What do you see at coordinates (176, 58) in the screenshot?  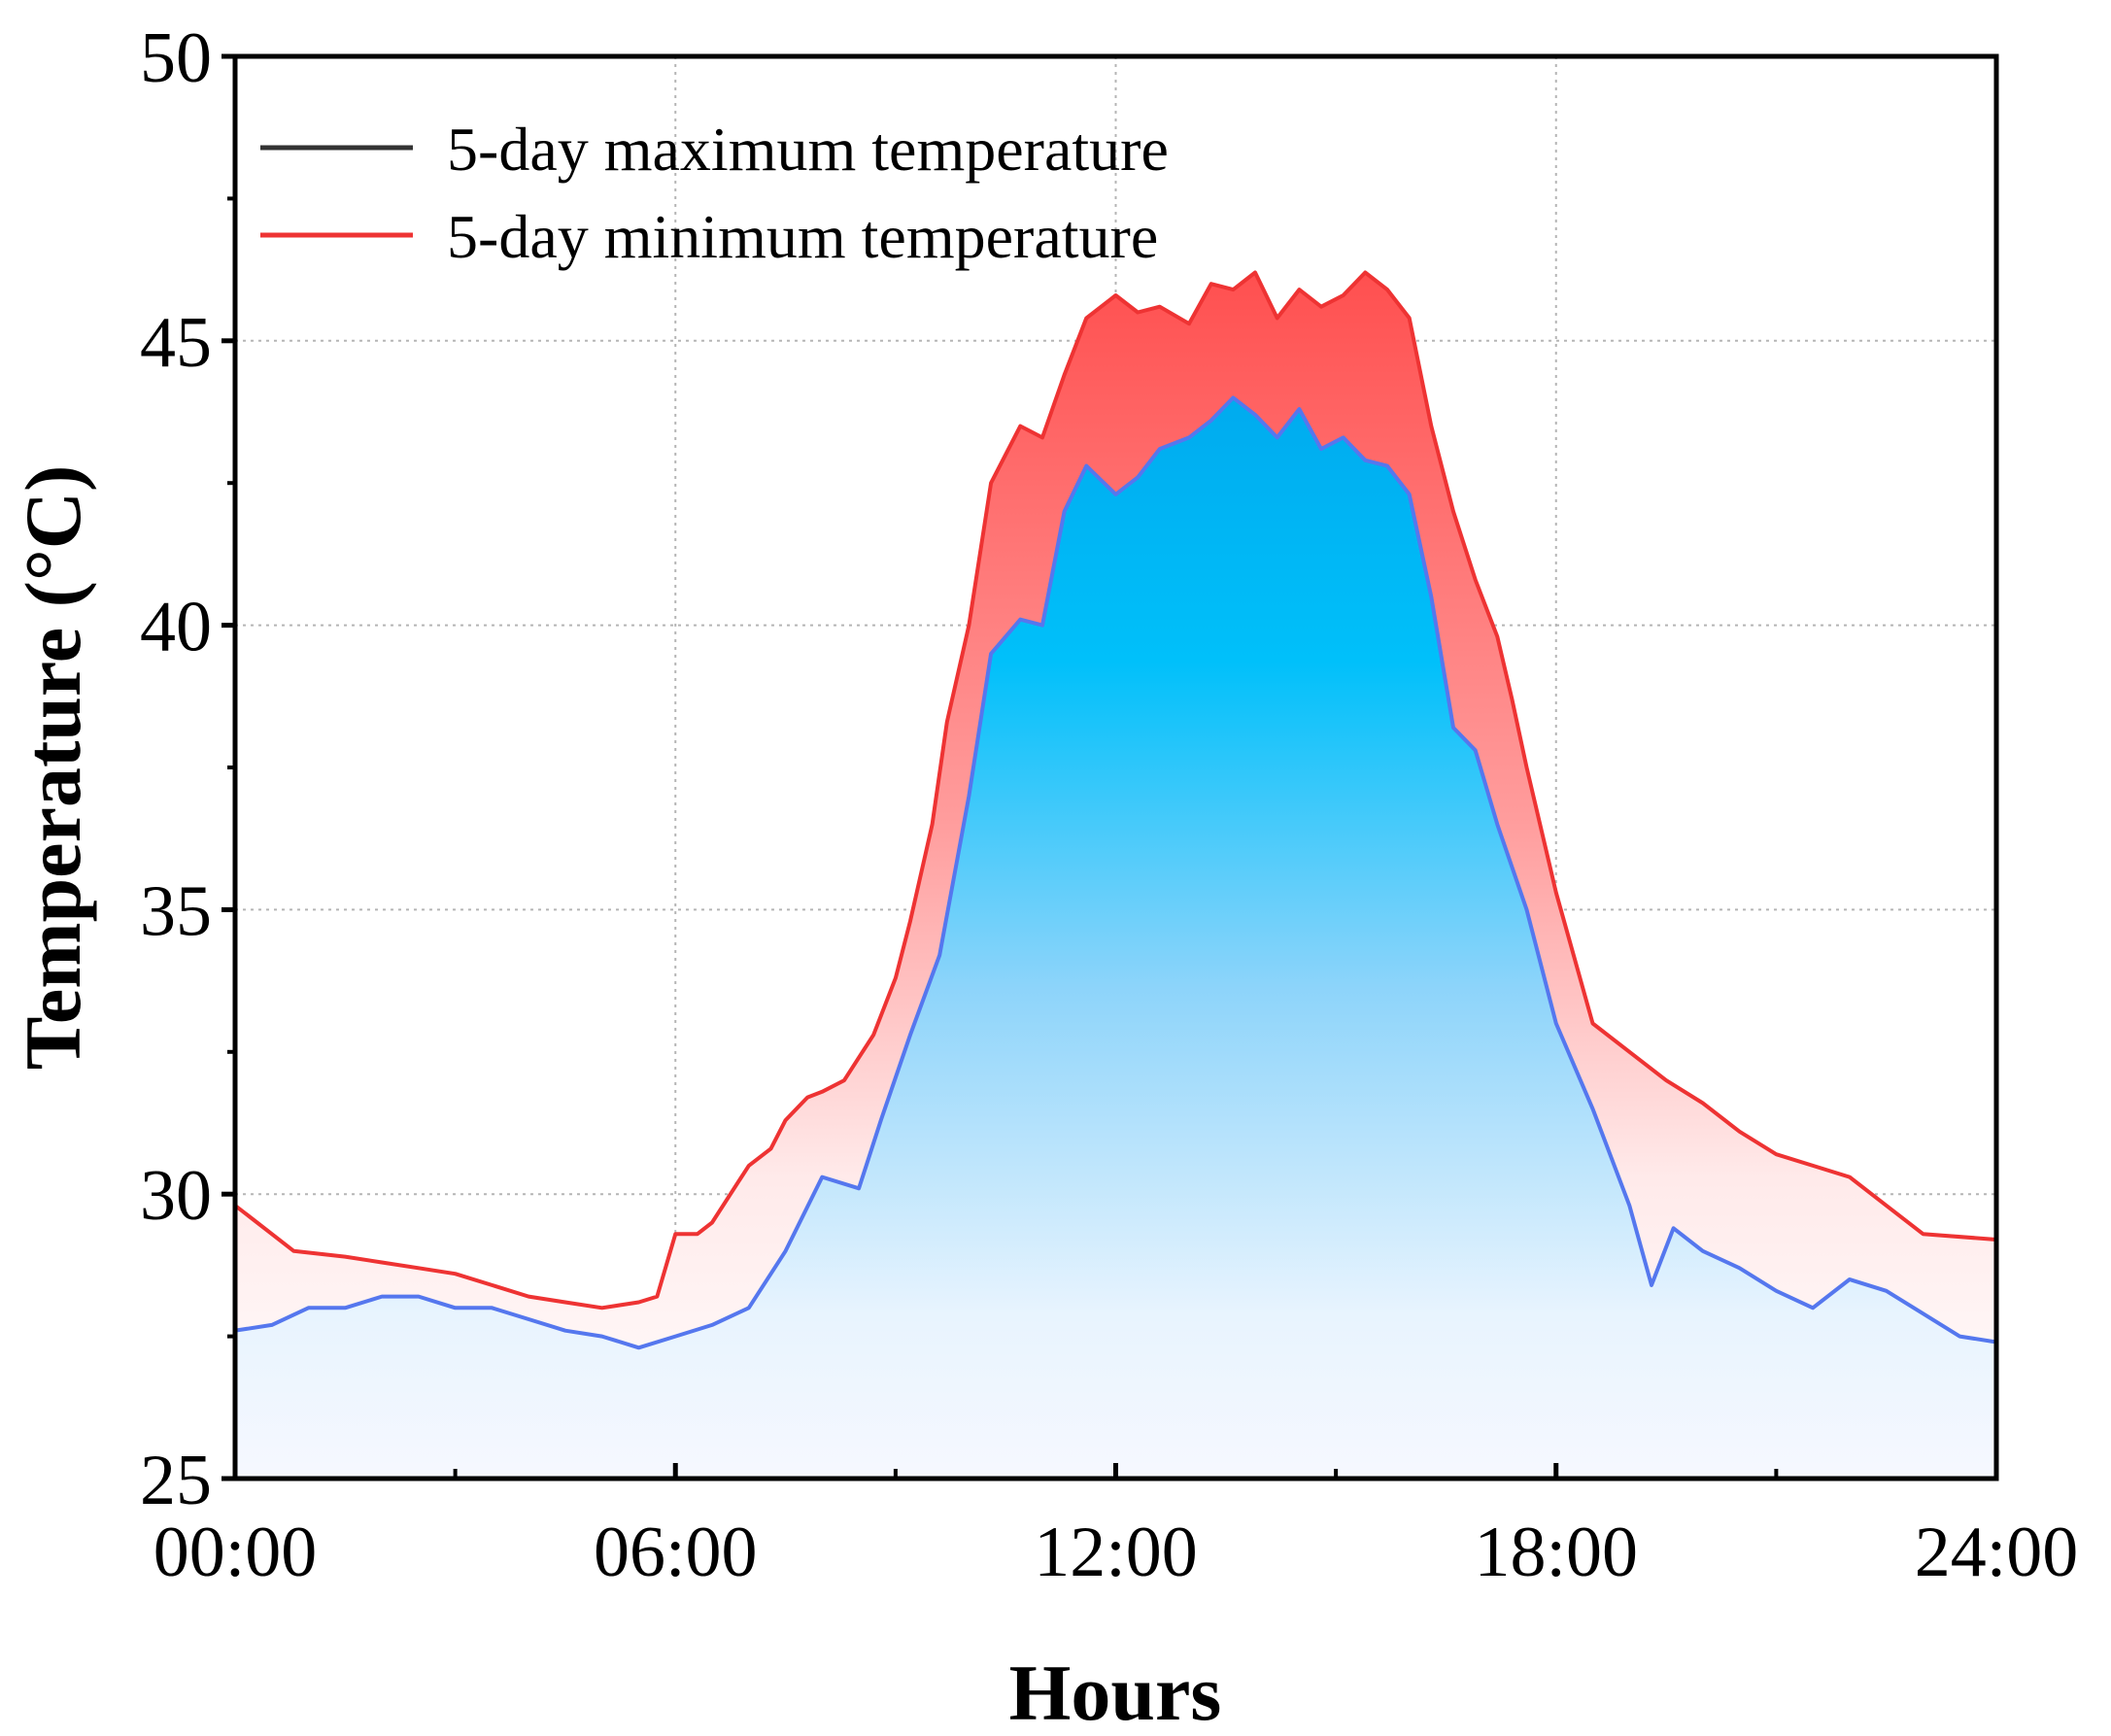 I see `y-tick-label-50: 50` at bounding box center [176, 58].